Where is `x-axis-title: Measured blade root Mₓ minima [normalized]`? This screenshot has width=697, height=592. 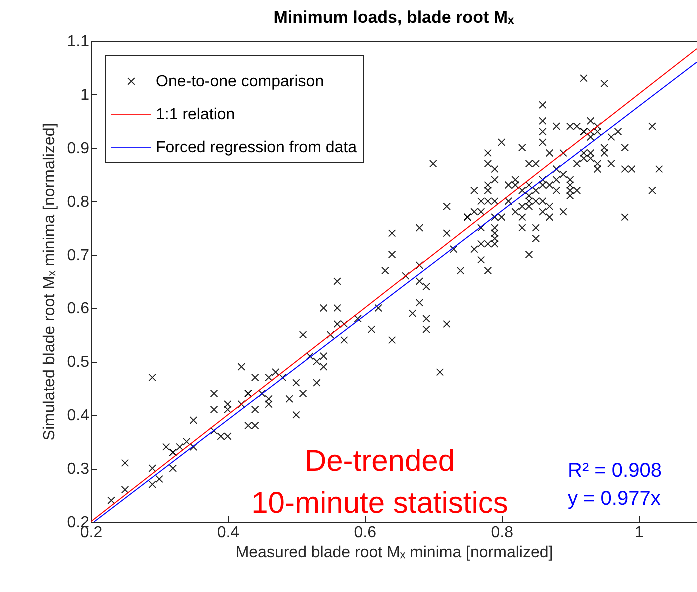 x-axis-title: Measured blade root Mₓ minima [normalized] is located at coordinates (395, 553).